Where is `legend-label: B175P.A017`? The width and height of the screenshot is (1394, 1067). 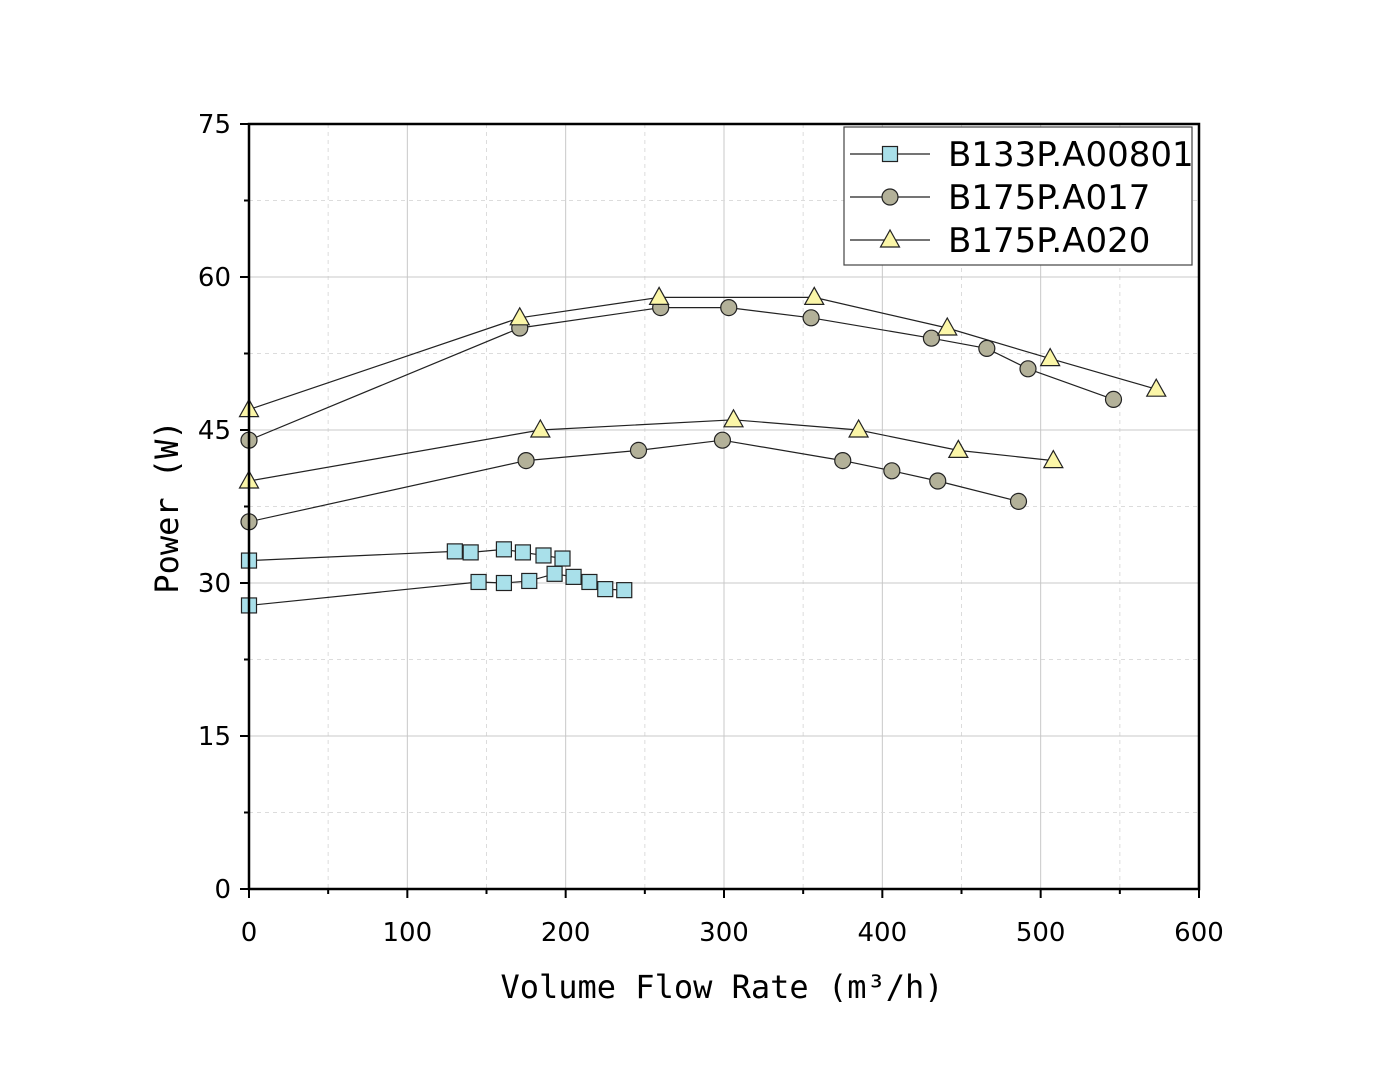
legend-label: B175P.A017 is located at coordinates (1049, 198).